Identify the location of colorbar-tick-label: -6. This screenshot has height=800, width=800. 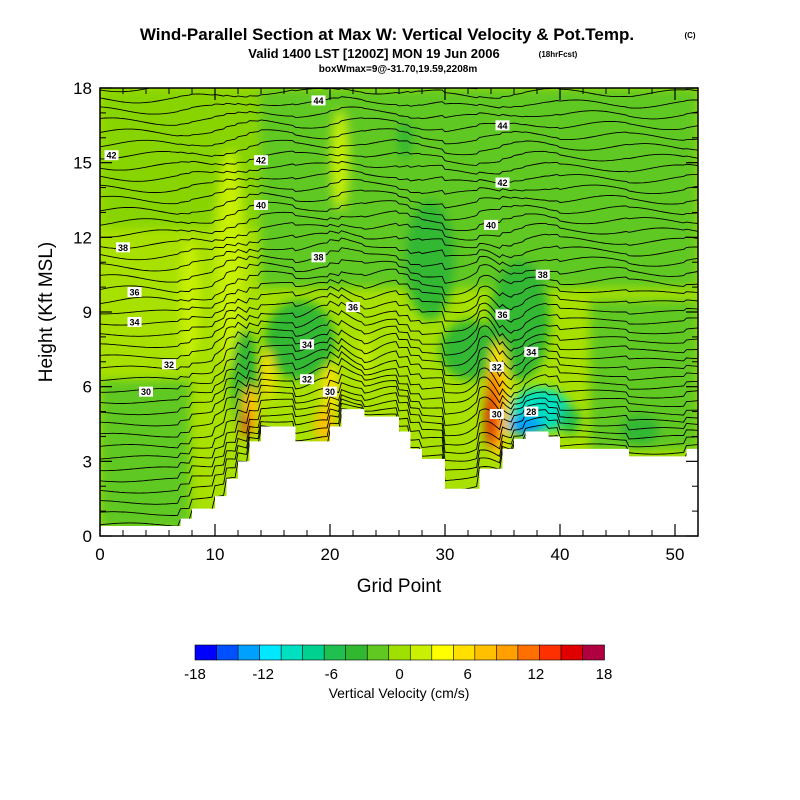
(331, 674).